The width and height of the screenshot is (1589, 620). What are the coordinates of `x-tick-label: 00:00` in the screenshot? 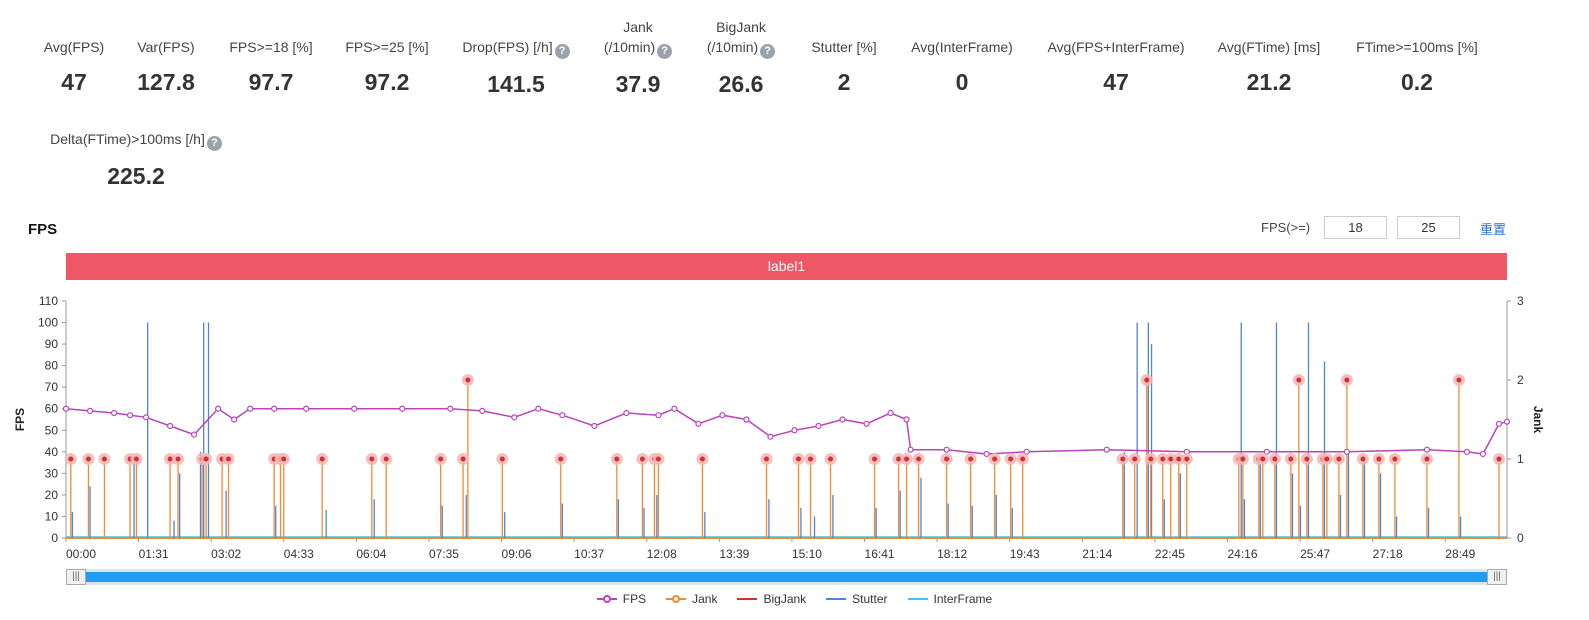 It's located at (81, 554).